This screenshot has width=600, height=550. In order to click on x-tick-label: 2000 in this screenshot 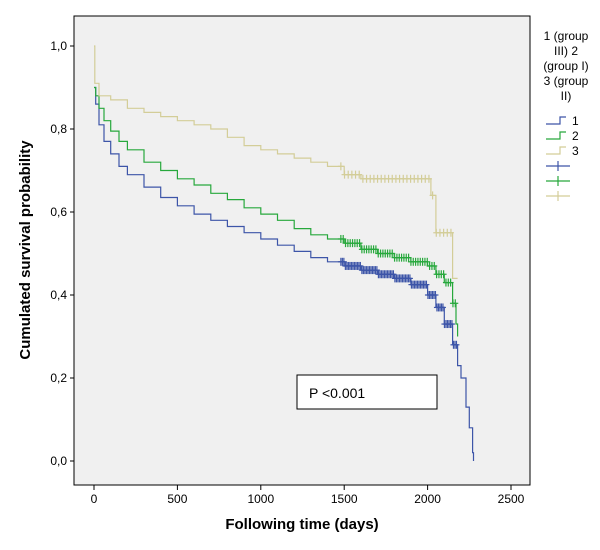, I will do `click(427, 499)`.